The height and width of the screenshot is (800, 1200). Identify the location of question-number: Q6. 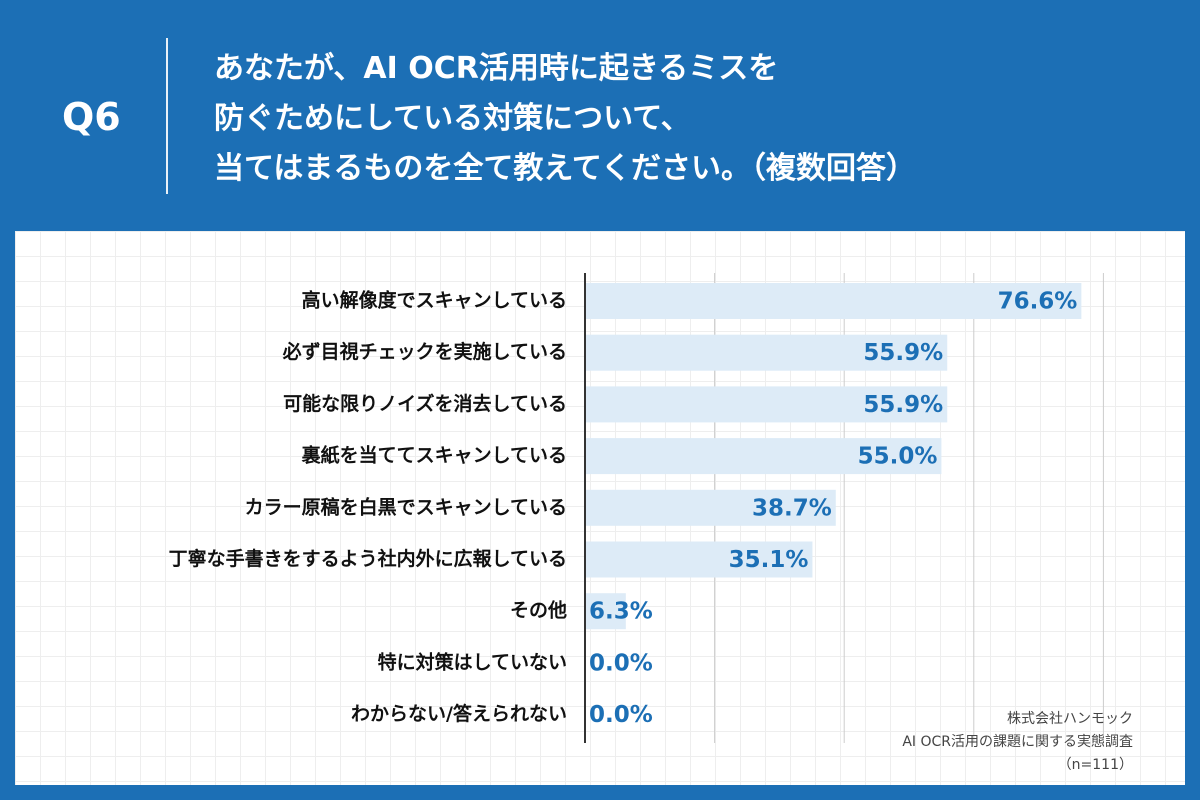
(91, 117).